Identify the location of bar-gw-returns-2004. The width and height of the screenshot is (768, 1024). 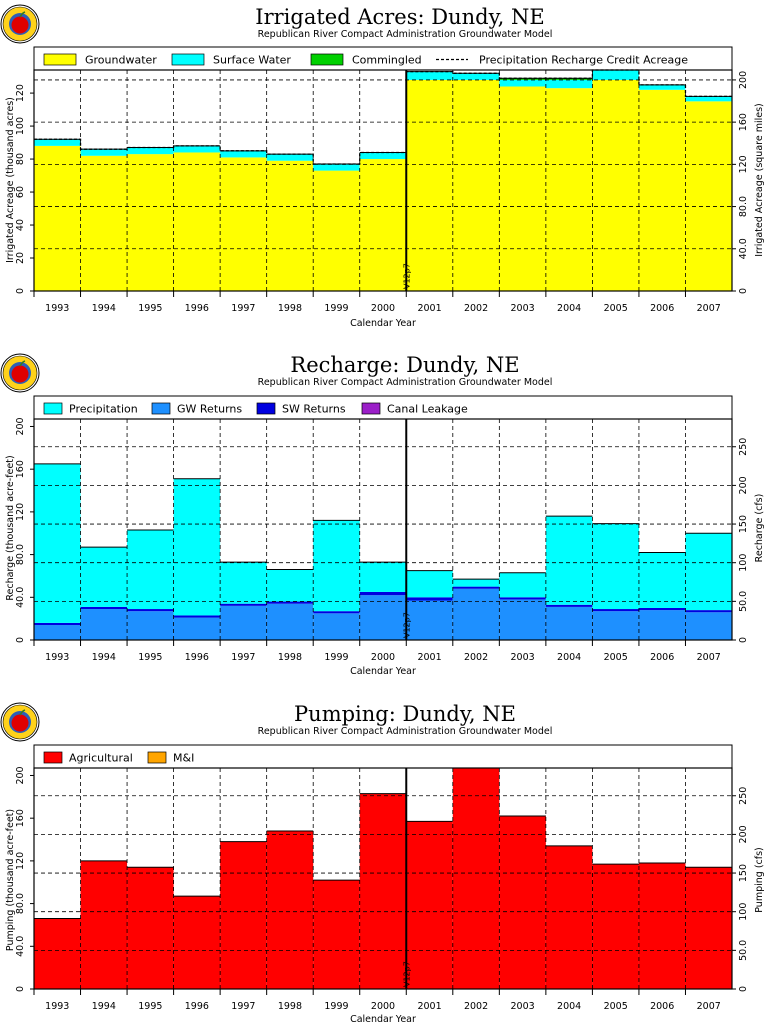
(569, 623).